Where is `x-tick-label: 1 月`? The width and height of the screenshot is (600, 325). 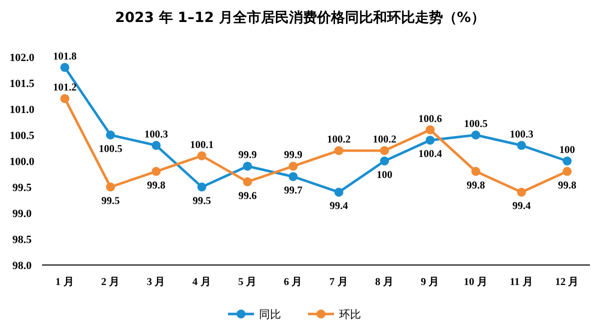 x-tick-label: 1 月 is located at coordinates (64, 282).